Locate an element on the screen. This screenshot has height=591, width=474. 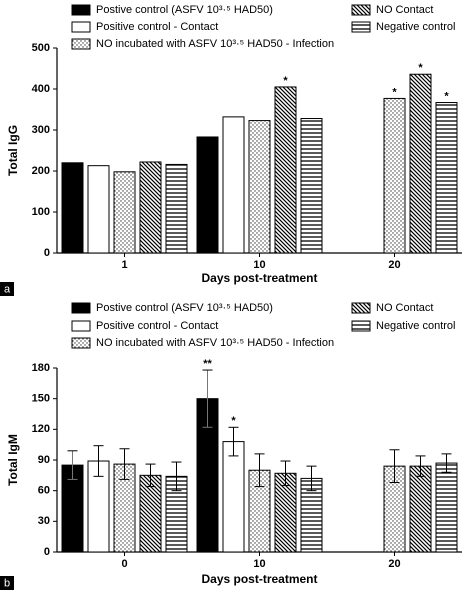
significance-label: ** is located at coordinates (207, 364).